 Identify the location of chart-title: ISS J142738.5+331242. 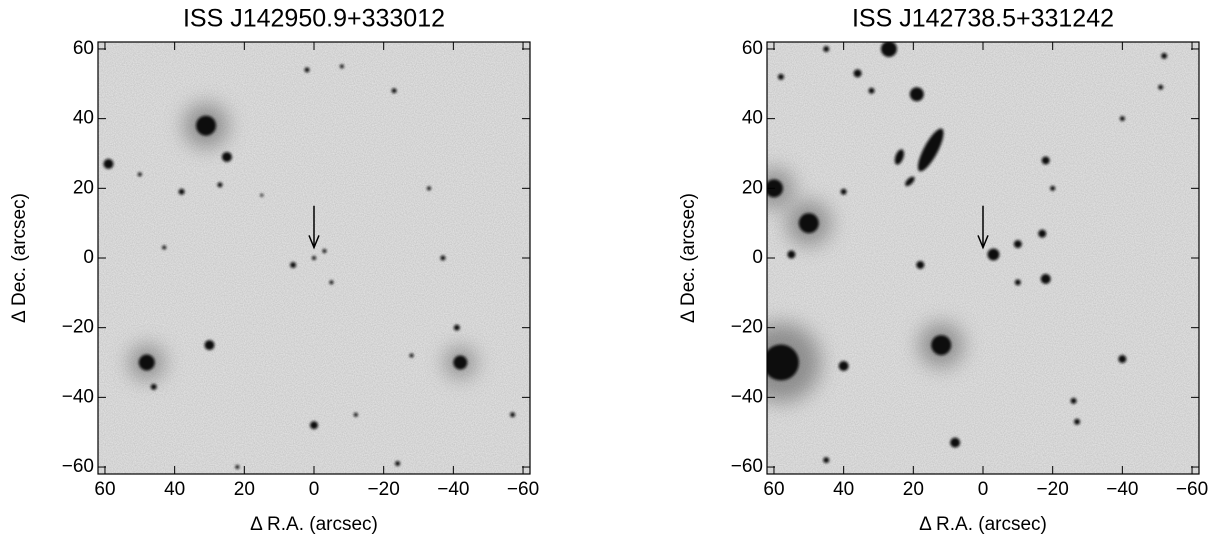
(983, 19).